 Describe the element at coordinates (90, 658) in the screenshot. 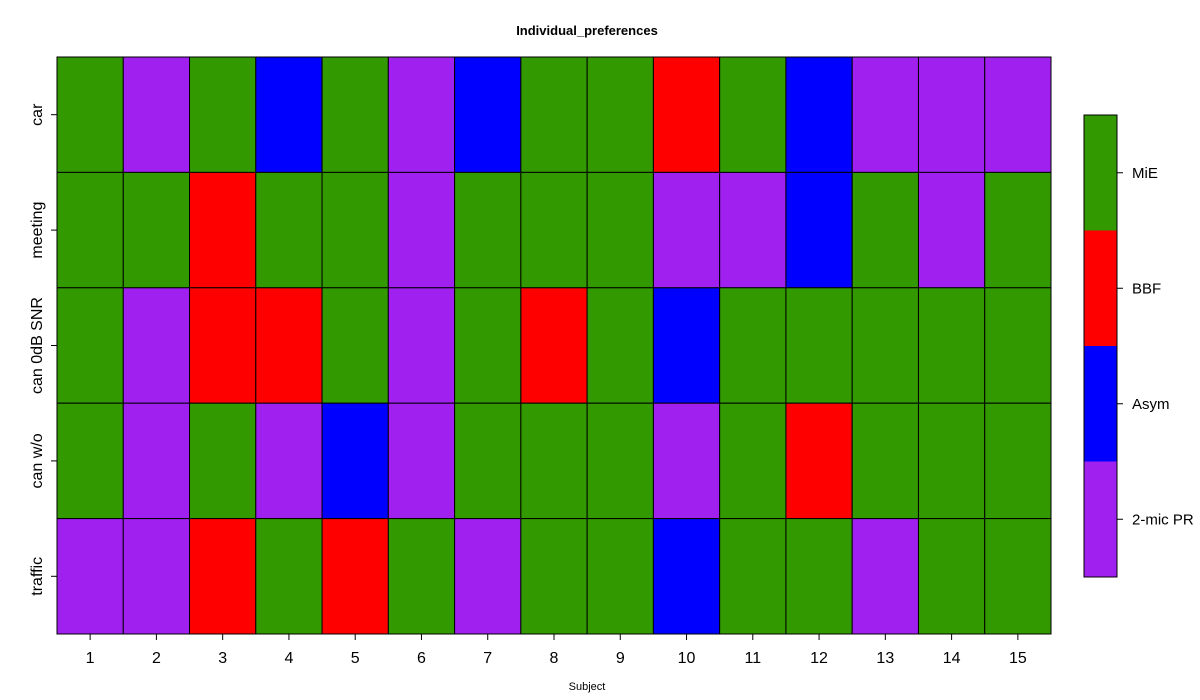

I see `x-tick-label: 1` at that location.